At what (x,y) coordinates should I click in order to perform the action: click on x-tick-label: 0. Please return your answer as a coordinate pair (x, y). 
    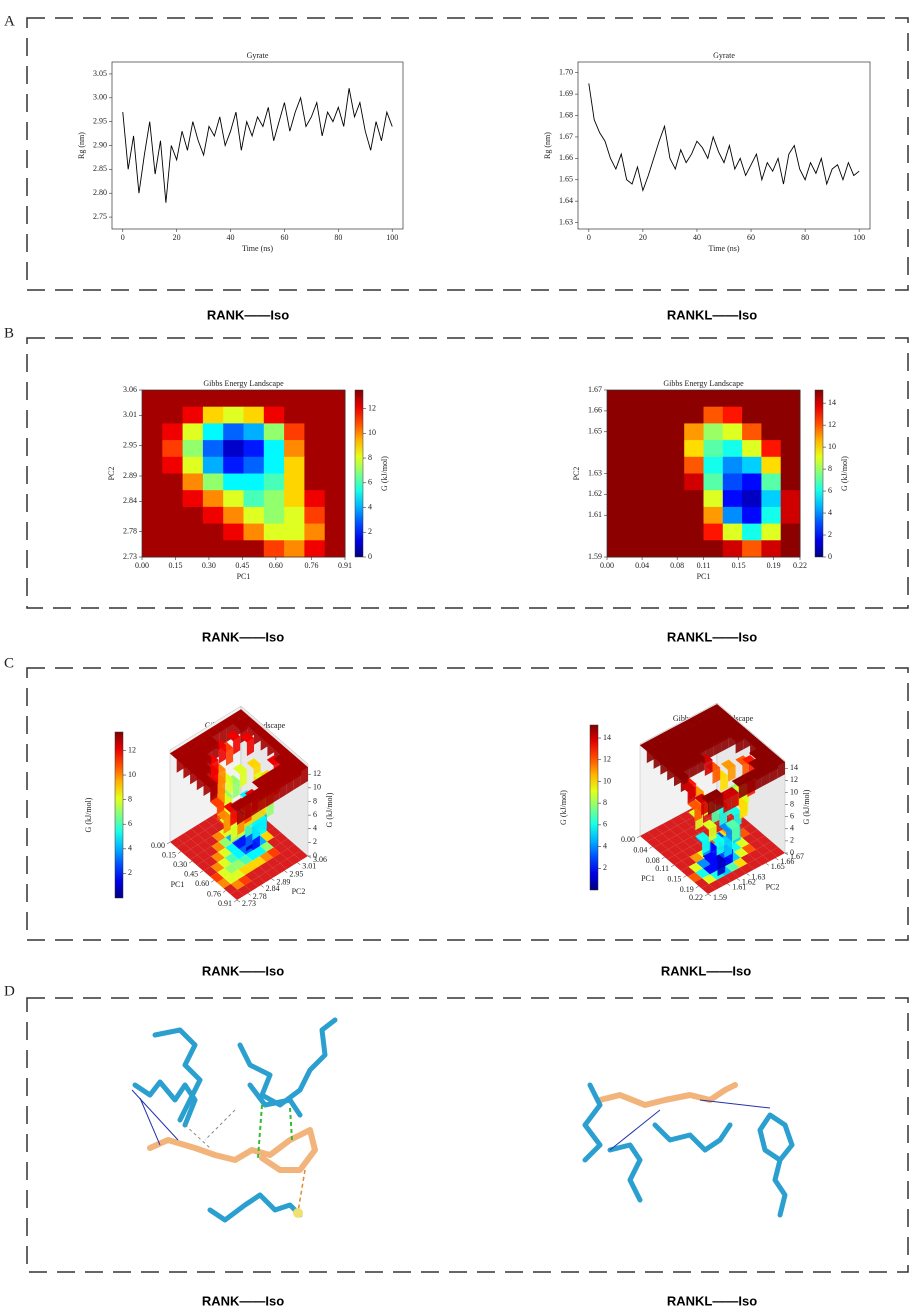
    Looking at the image, I should click on (123, 237).